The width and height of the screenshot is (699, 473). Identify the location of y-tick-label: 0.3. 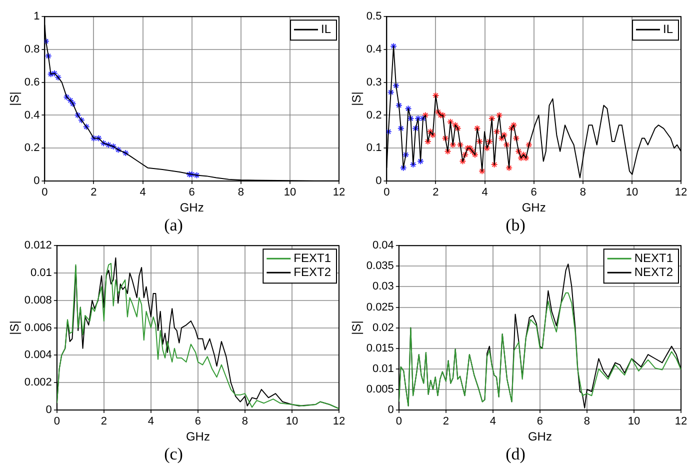
(374, 82).